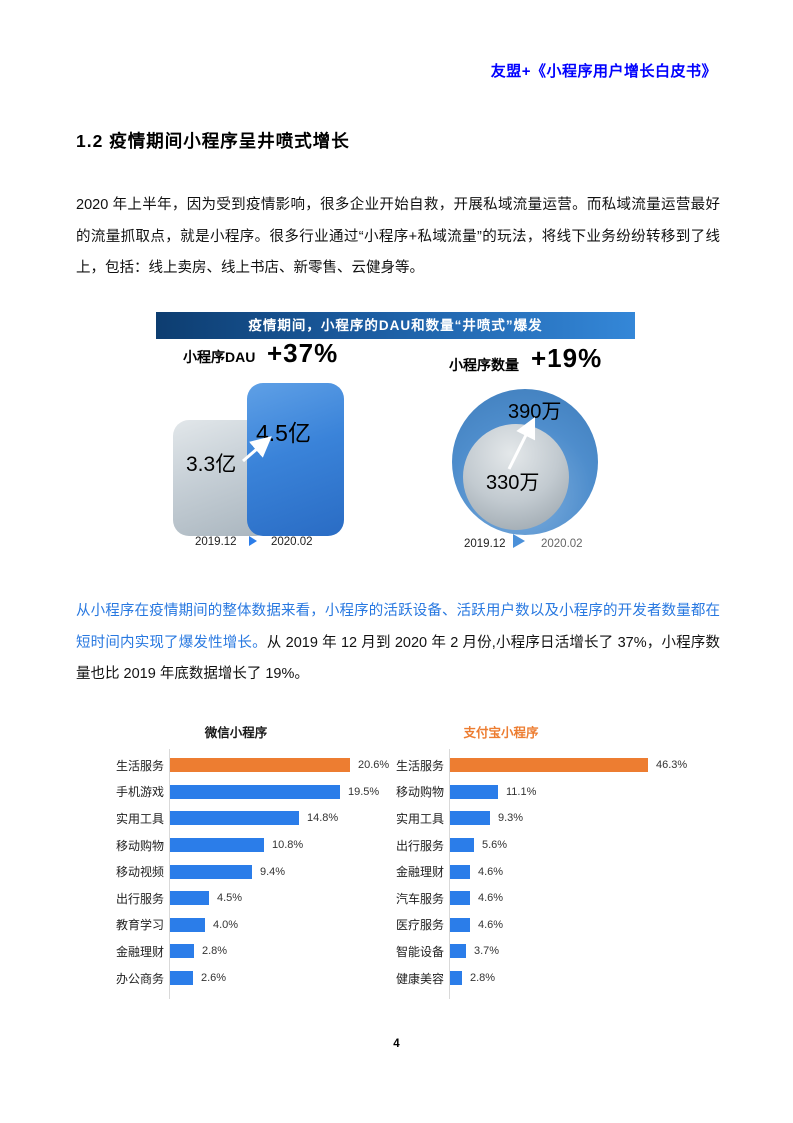 This screenshot has height=1123, width=793. What do you see at coordinates (541, 978) in the screenshot?
I see `chart-row: 健康美容 2.8%` at bounding box center [541, 978].